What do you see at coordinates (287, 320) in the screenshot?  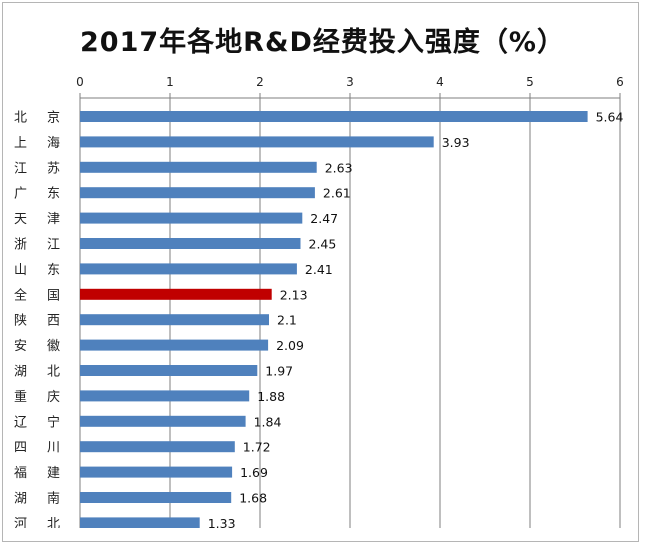 I see `bar-value-label: 2.1` at bounding box center [287, 320].